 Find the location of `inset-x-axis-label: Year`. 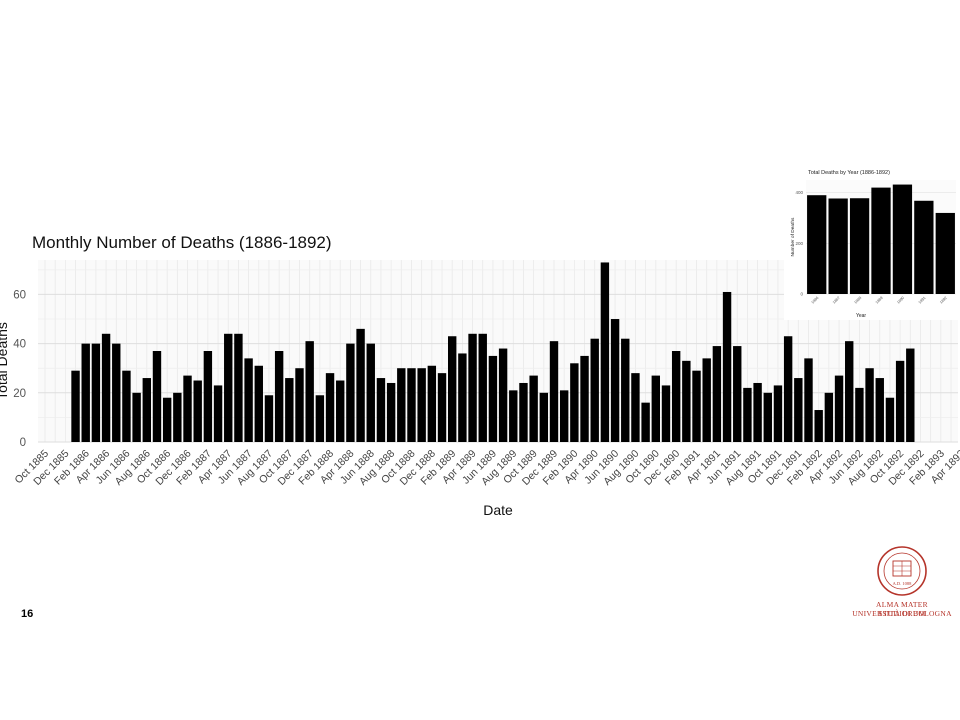

inset-x-axis-label: Year is located at coordinates (861, 316).